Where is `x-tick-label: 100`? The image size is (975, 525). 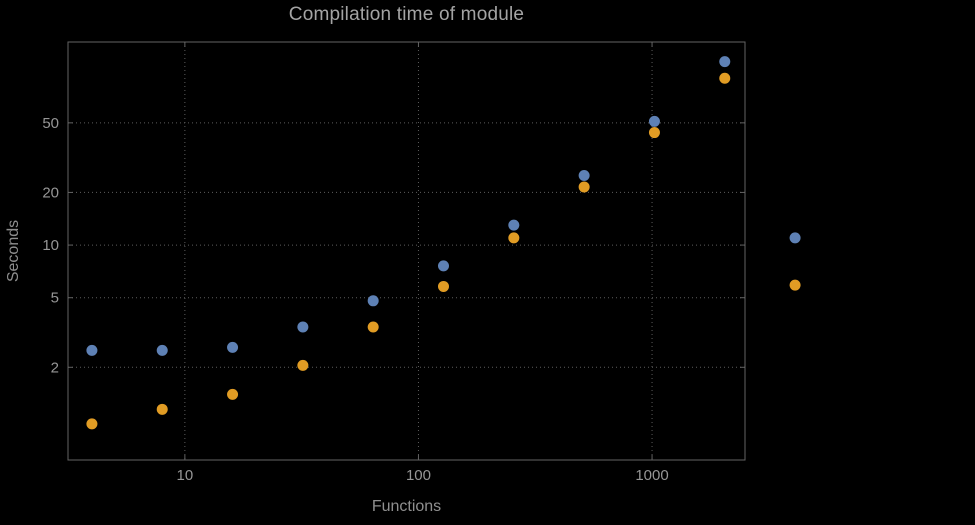
x-tick-label: 100 is located at coordinates (418, 475).